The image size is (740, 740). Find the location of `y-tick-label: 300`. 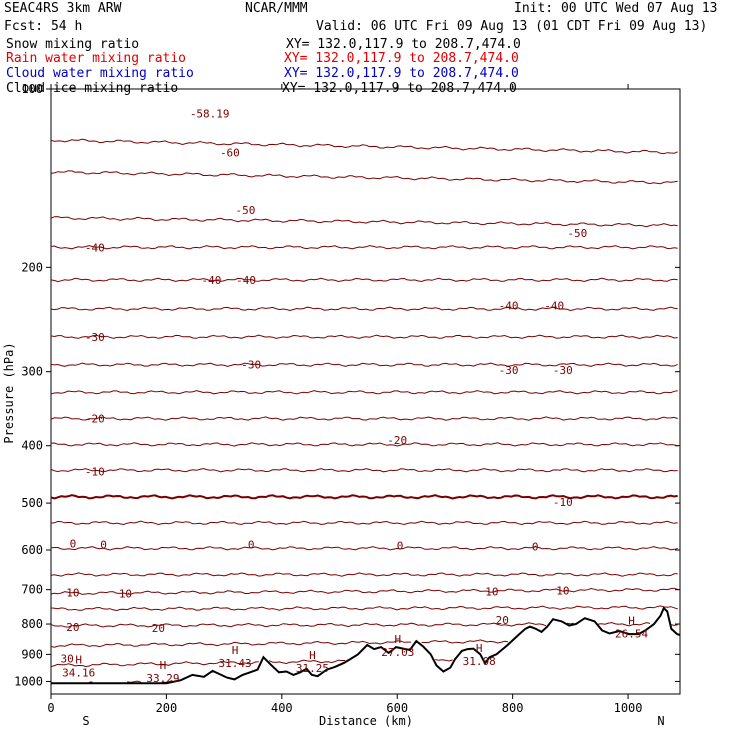

y-tick-label: 300 is located at coordinates (32, 372).